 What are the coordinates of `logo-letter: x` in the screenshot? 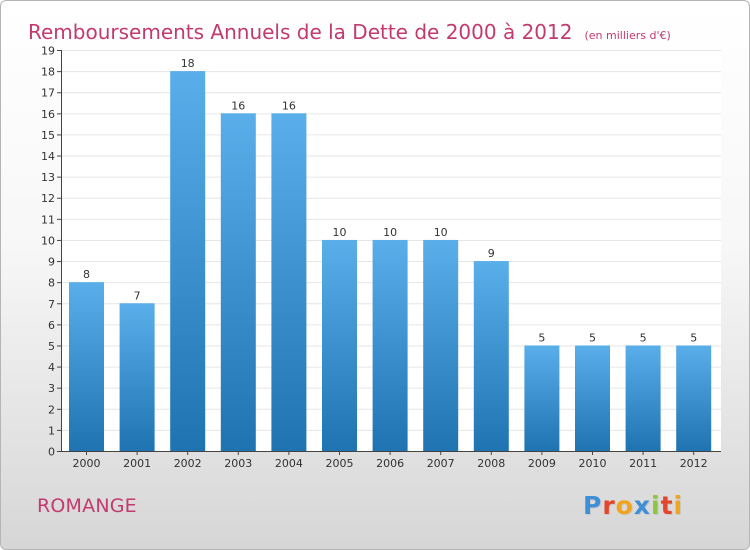 It's located at (642, 505).